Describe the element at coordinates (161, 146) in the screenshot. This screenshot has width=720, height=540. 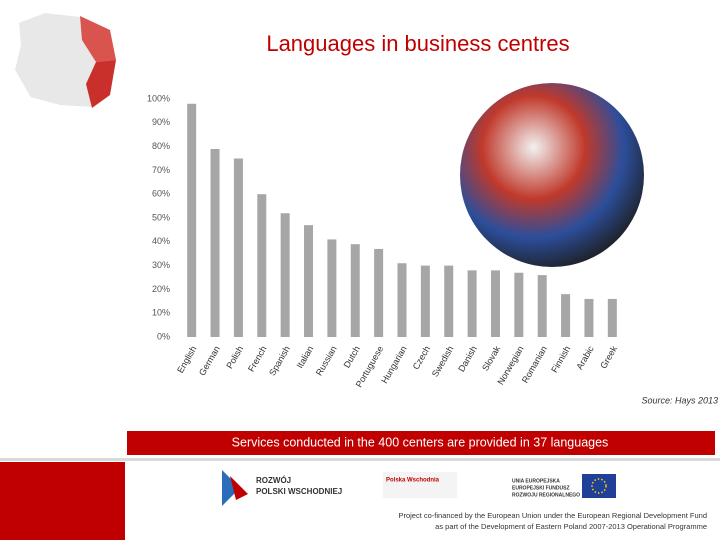
I see `y-tick-label: 80%` at that location.